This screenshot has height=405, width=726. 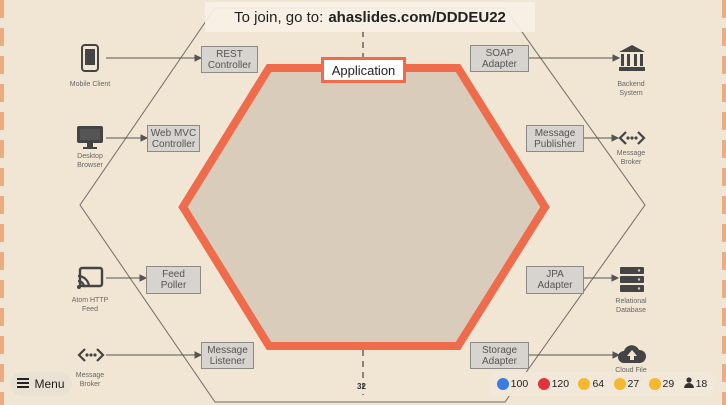 I want to click on join-url: ahaslides.com/DDDEU22, so click(x=417, y=17).